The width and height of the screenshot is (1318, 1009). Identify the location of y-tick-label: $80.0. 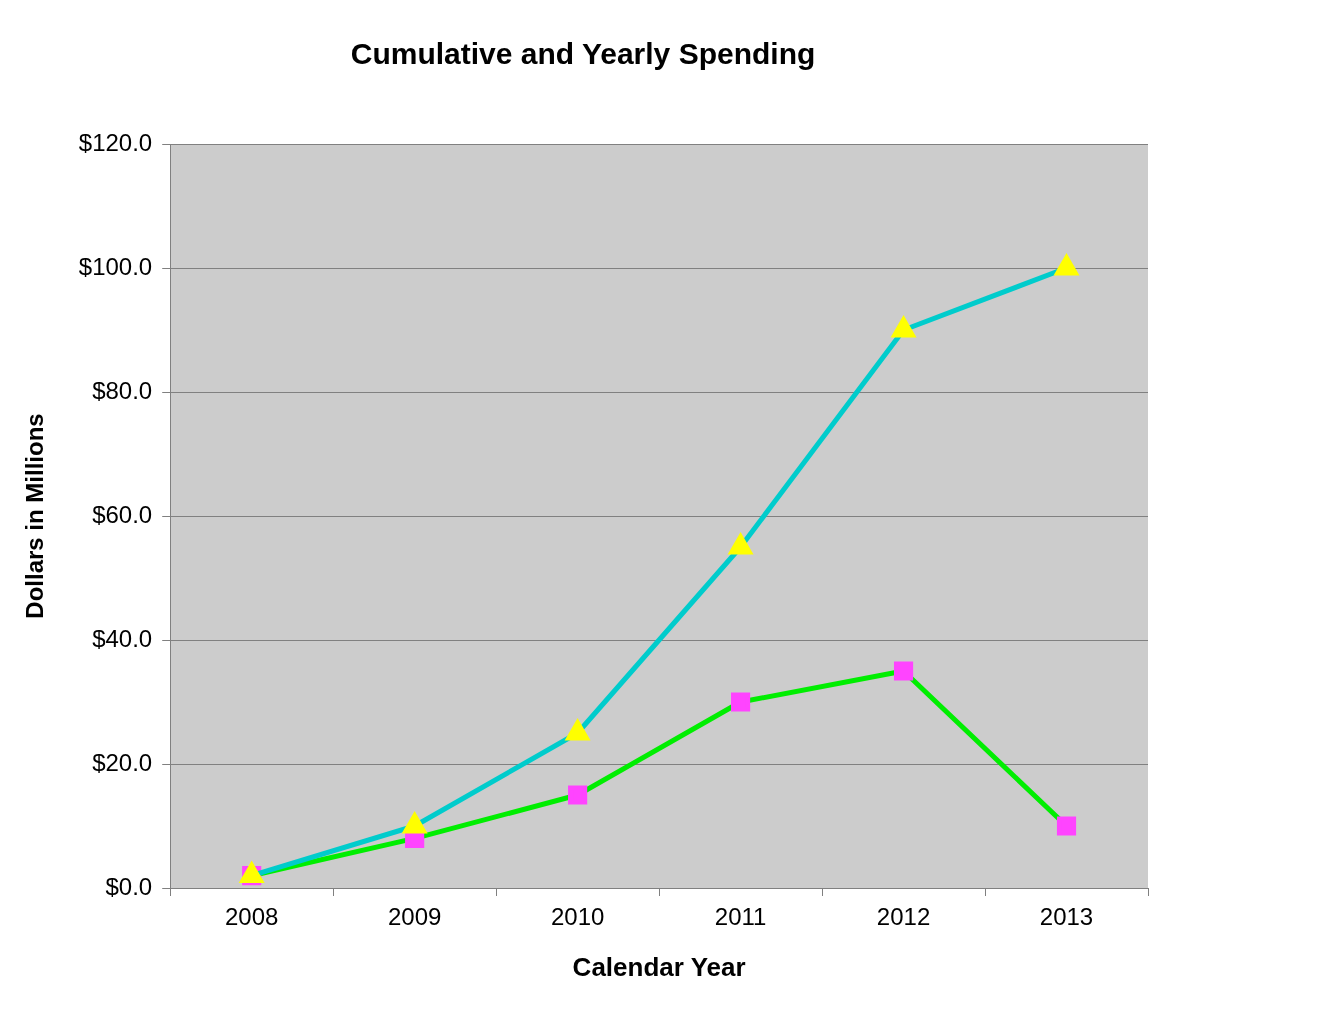
(122, 390).